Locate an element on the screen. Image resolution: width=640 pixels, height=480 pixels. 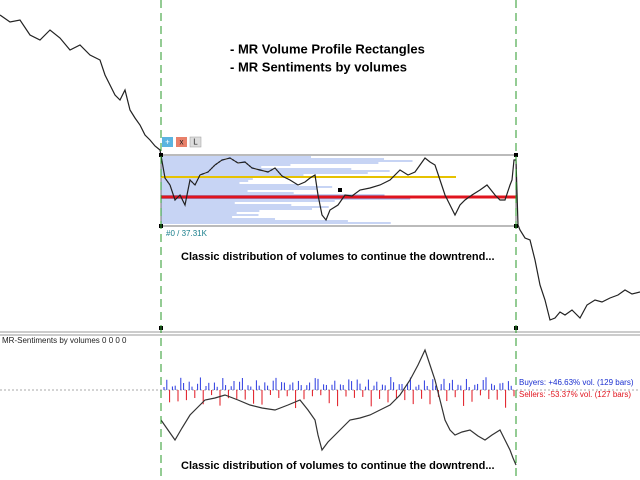
profile-rectangle is located at coordinates (338, 190).